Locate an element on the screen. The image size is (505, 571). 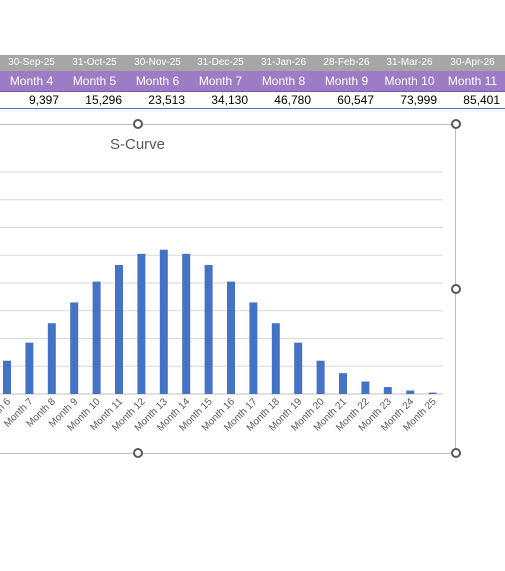
month-cell: Month 11 is located at coordinates (472, 81).